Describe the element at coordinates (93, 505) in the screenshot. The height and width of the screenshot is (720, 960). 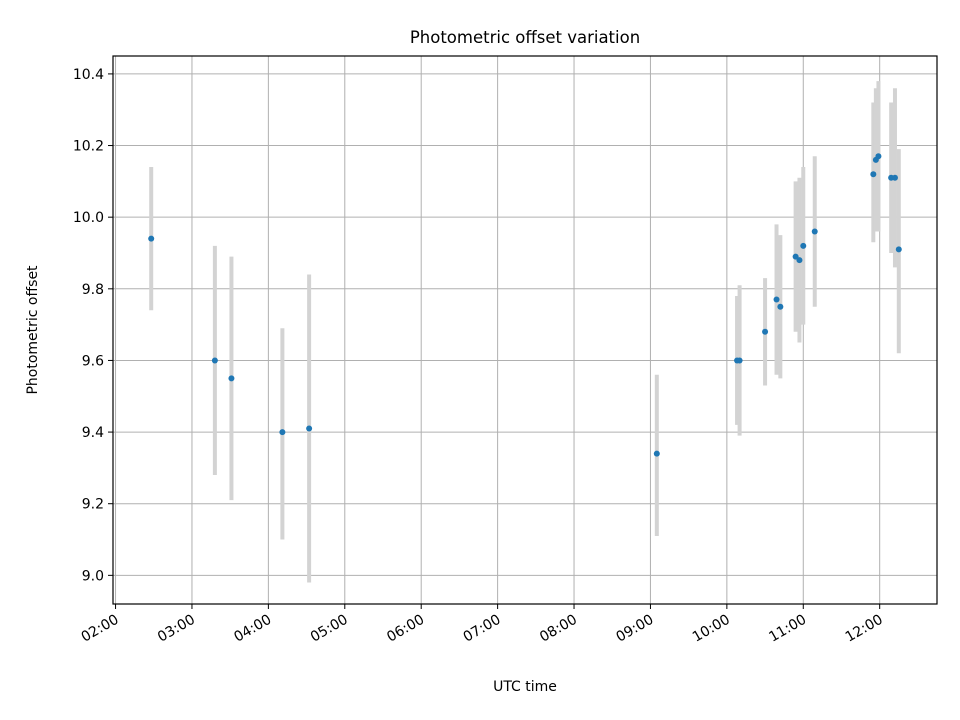
I see `y-tick-label: 9.2` at that location.